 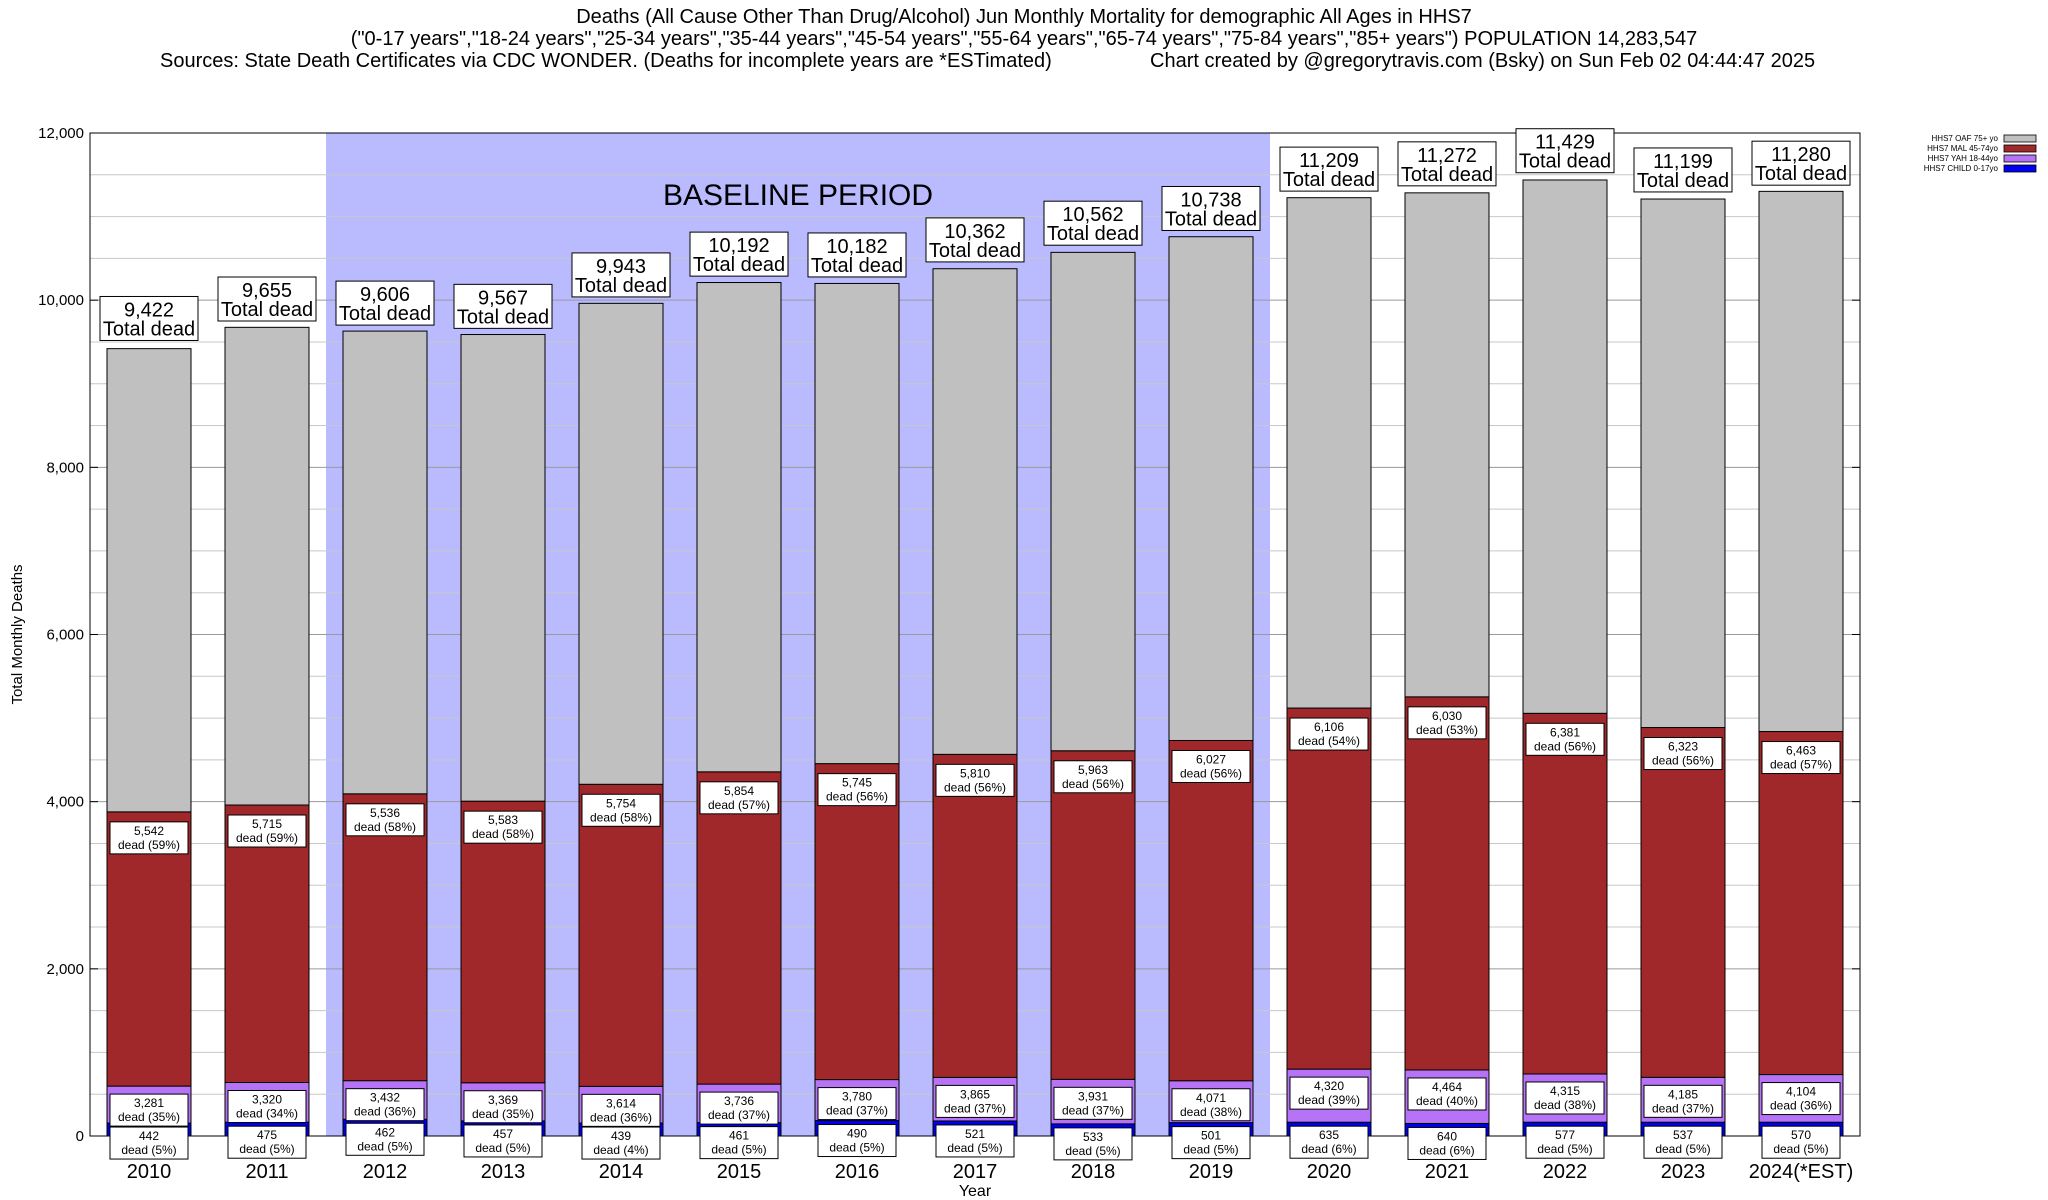 What do you see at coordinates (149, 1117) in the screenshot?
I see `mal-label-pct: dead (35%)` at bounding box center [149, 1117].